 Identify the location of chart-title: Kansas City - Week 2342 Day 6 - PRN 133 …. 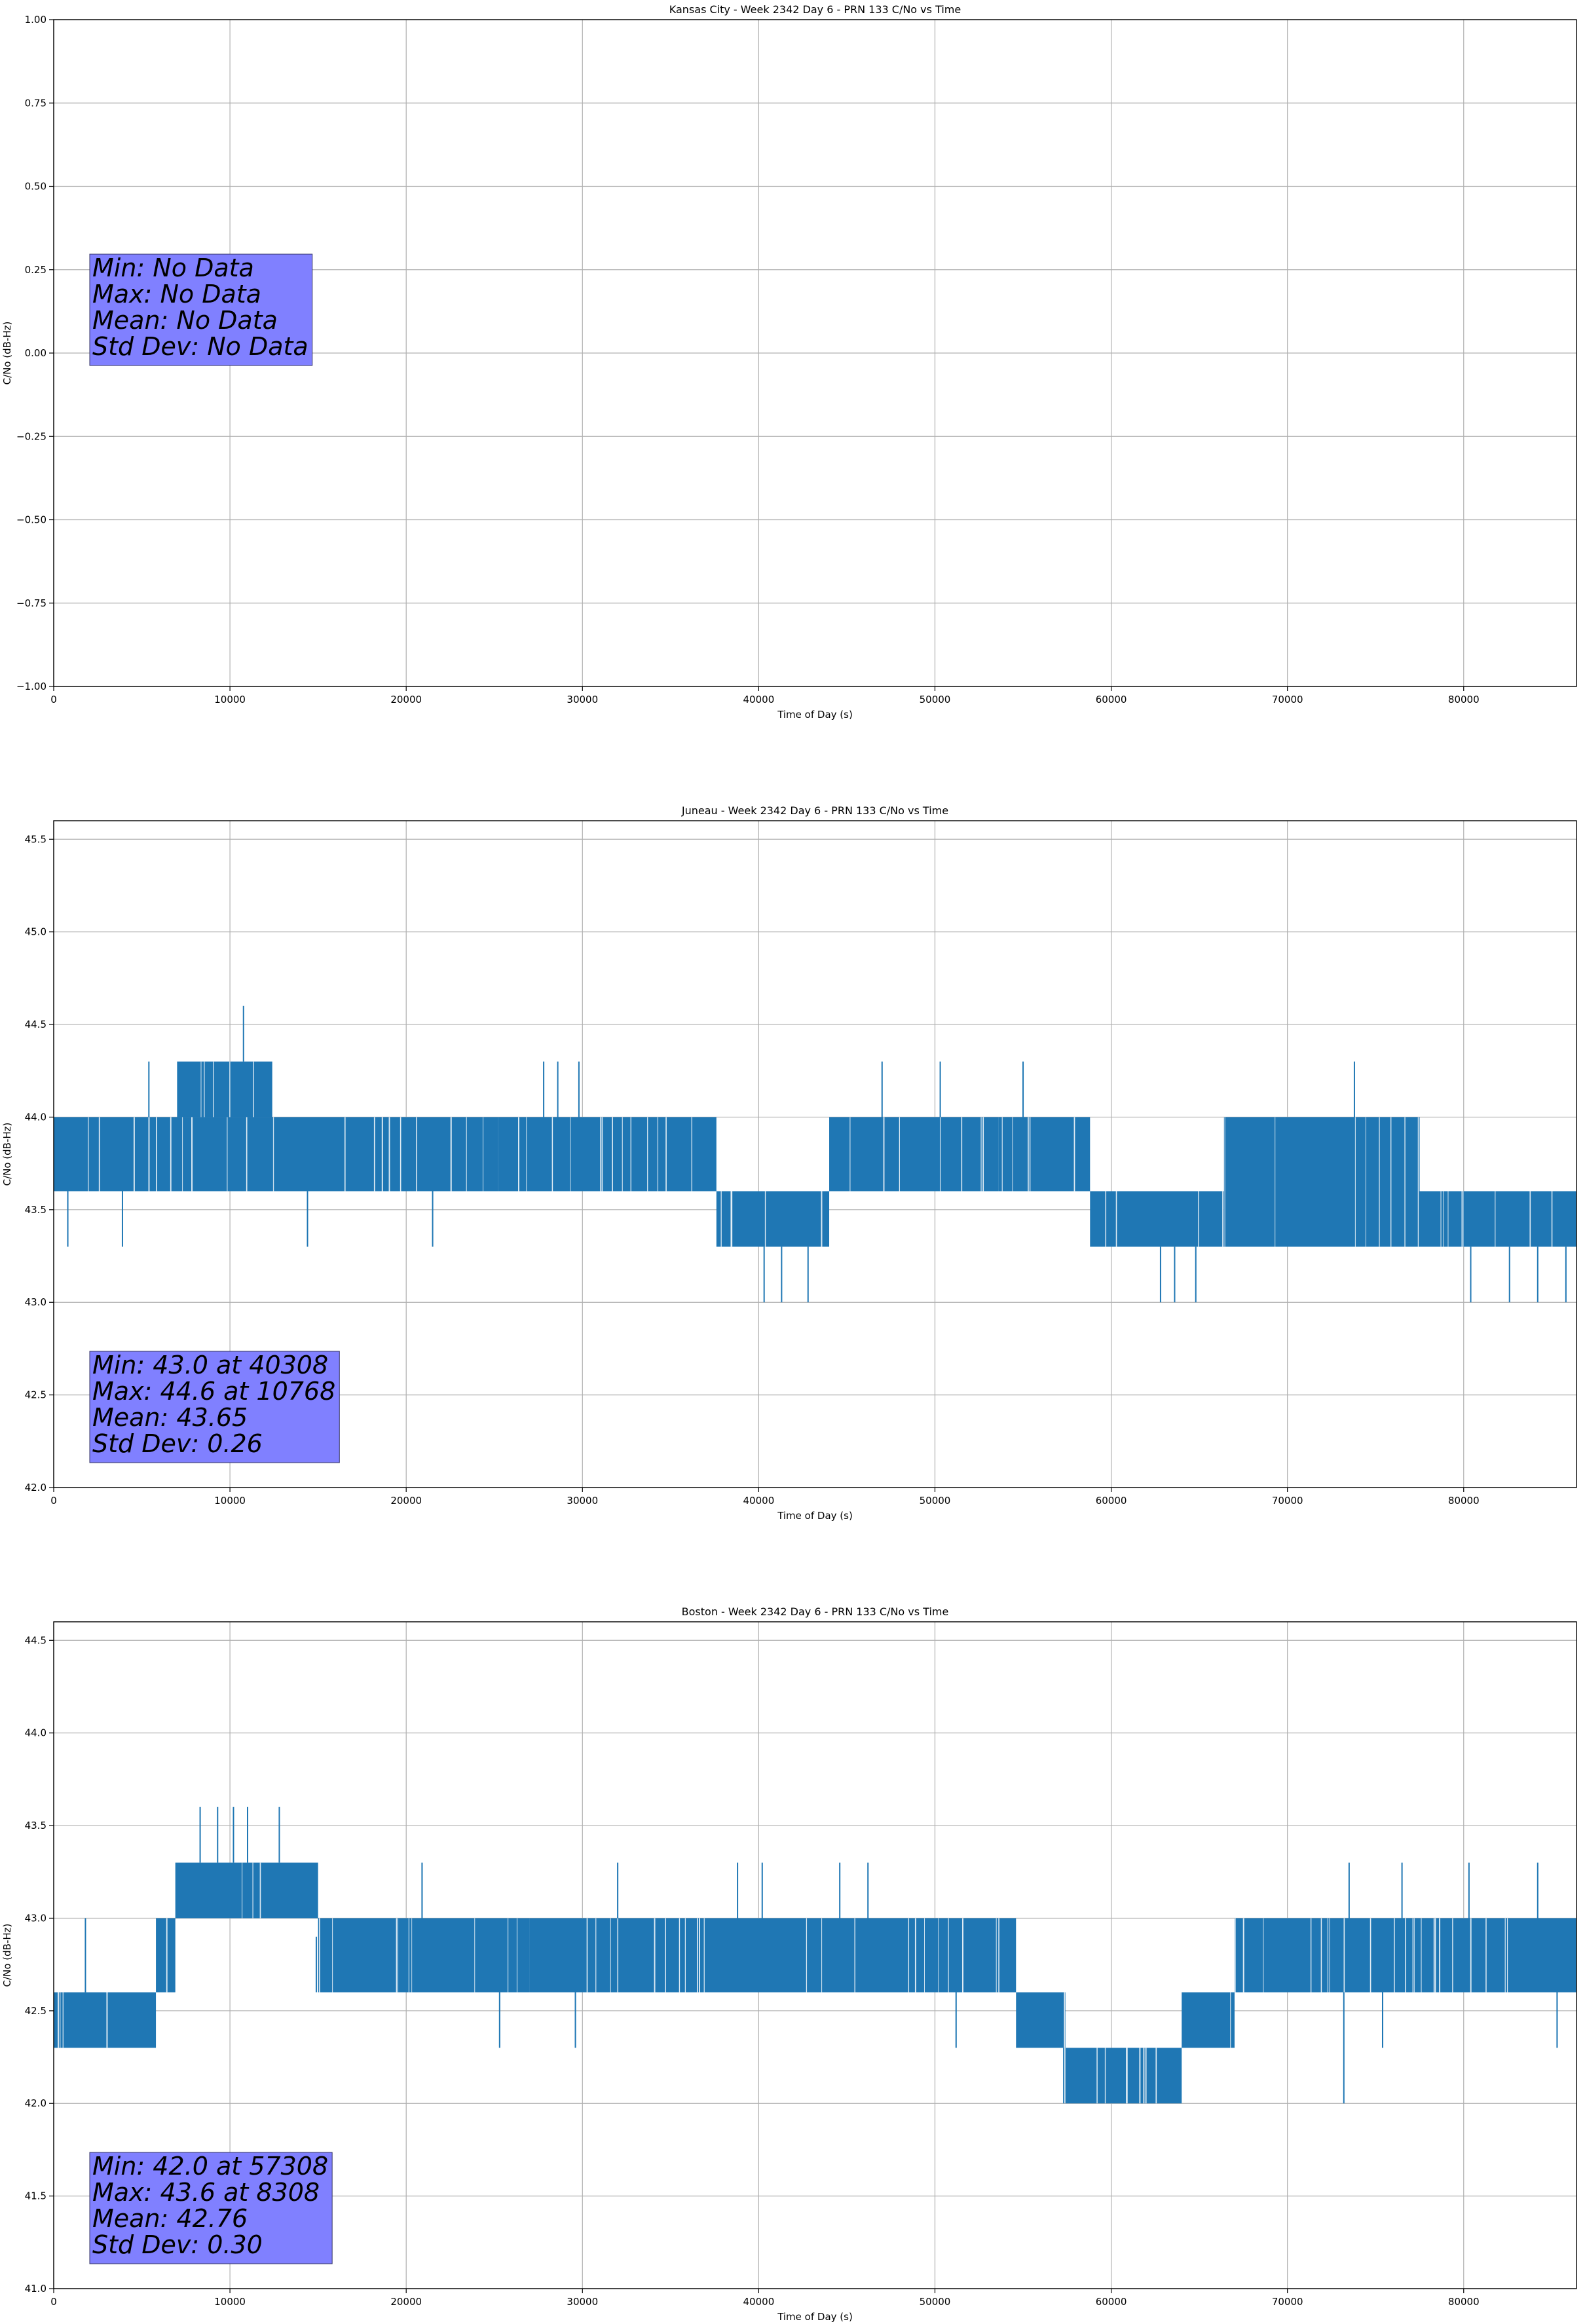
(815, 9).